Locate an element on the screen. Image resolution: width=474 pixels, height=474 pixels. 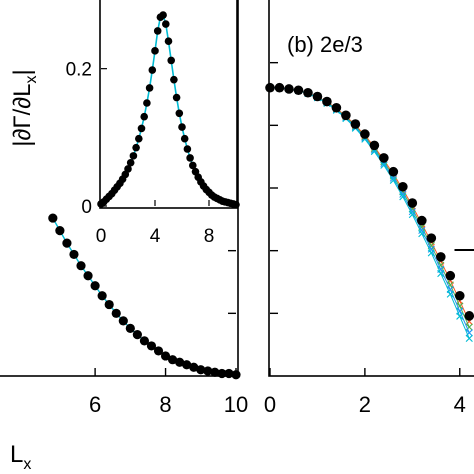
inset-ylabel: |∂Γ/∂Lx| is located at coordinates (24, 107).